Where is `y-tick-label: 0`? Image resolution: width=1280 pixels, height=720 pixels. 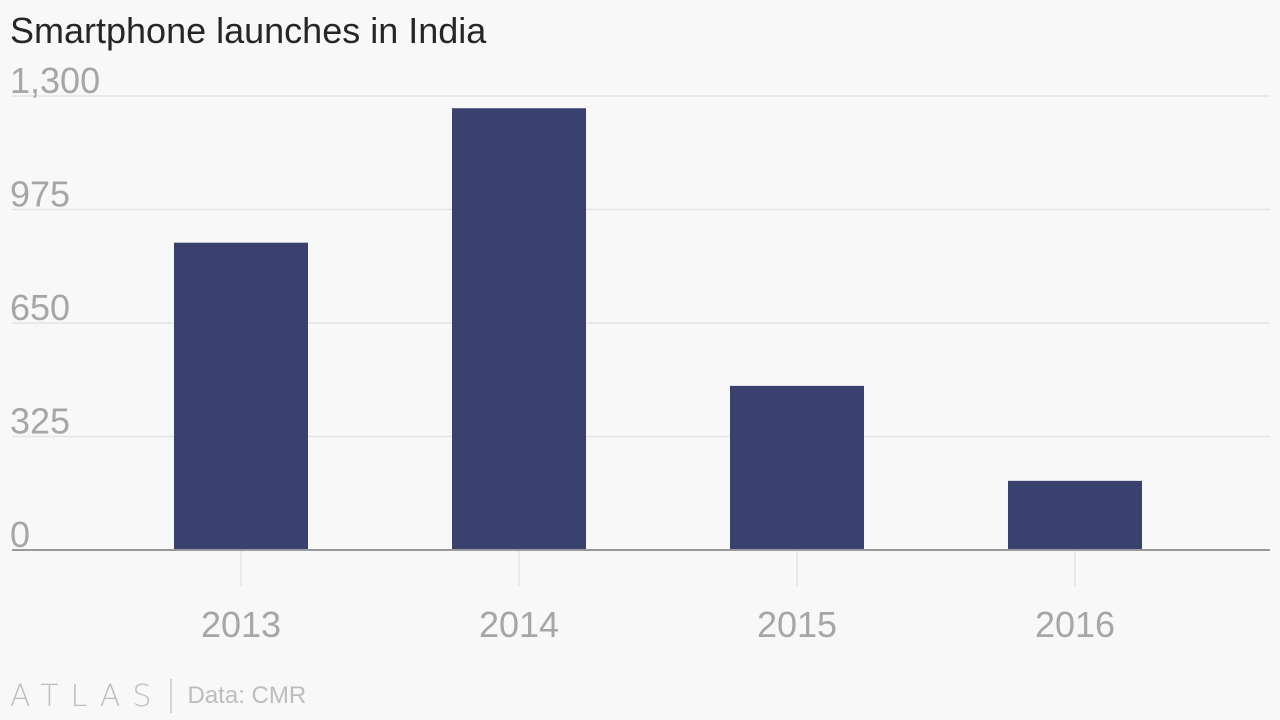 y-tick-label: 0 is located at coordinates (20, 534).